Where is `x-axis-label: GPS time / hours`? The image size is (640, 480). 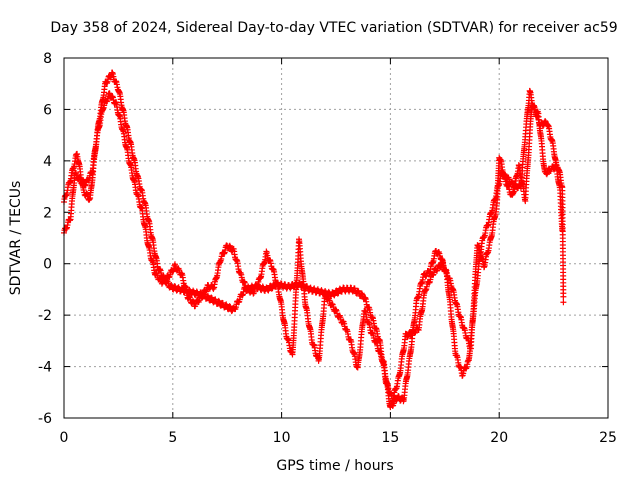 x-axis-label: GPS time / hours is located at coordinates (334, 466).